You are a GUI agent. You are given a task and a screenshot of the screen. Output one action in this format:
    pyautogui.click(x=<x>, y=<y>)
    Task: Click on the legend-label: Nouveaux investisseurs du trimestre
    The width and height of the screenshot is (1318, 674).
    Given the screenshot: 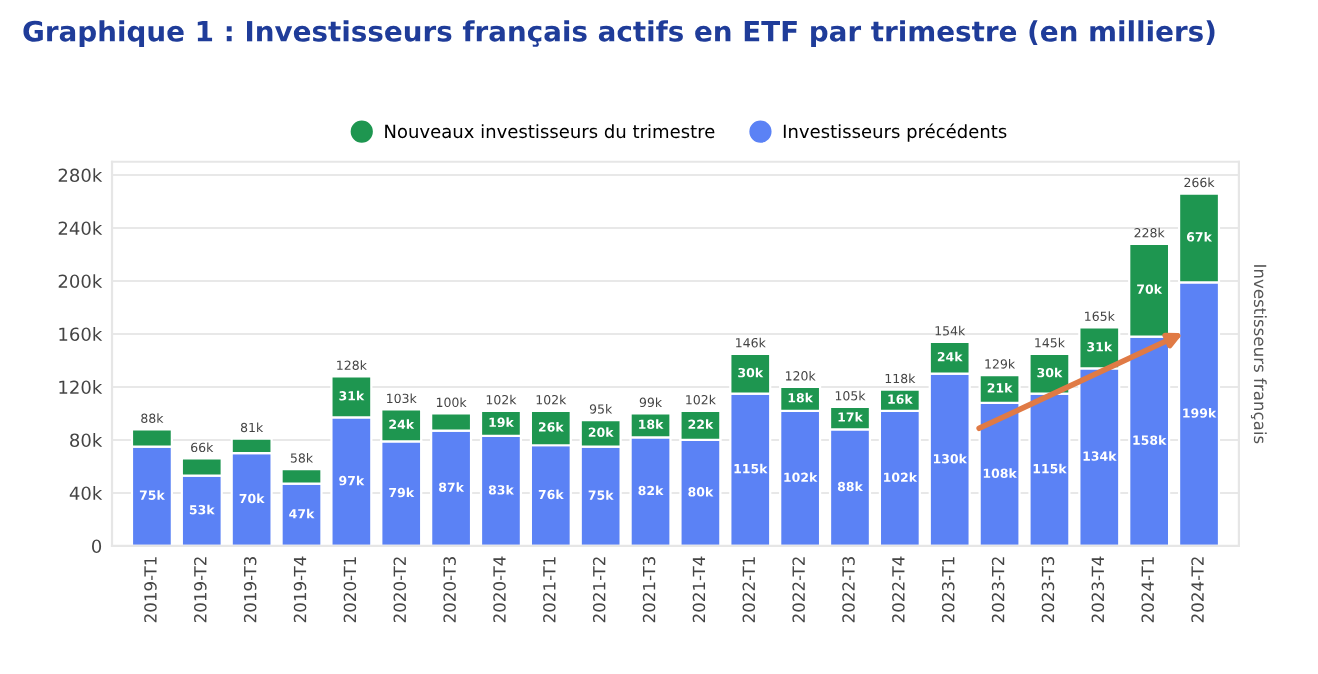 What is the action you would take?
    pyautogui.click(x=550, y=131)
    